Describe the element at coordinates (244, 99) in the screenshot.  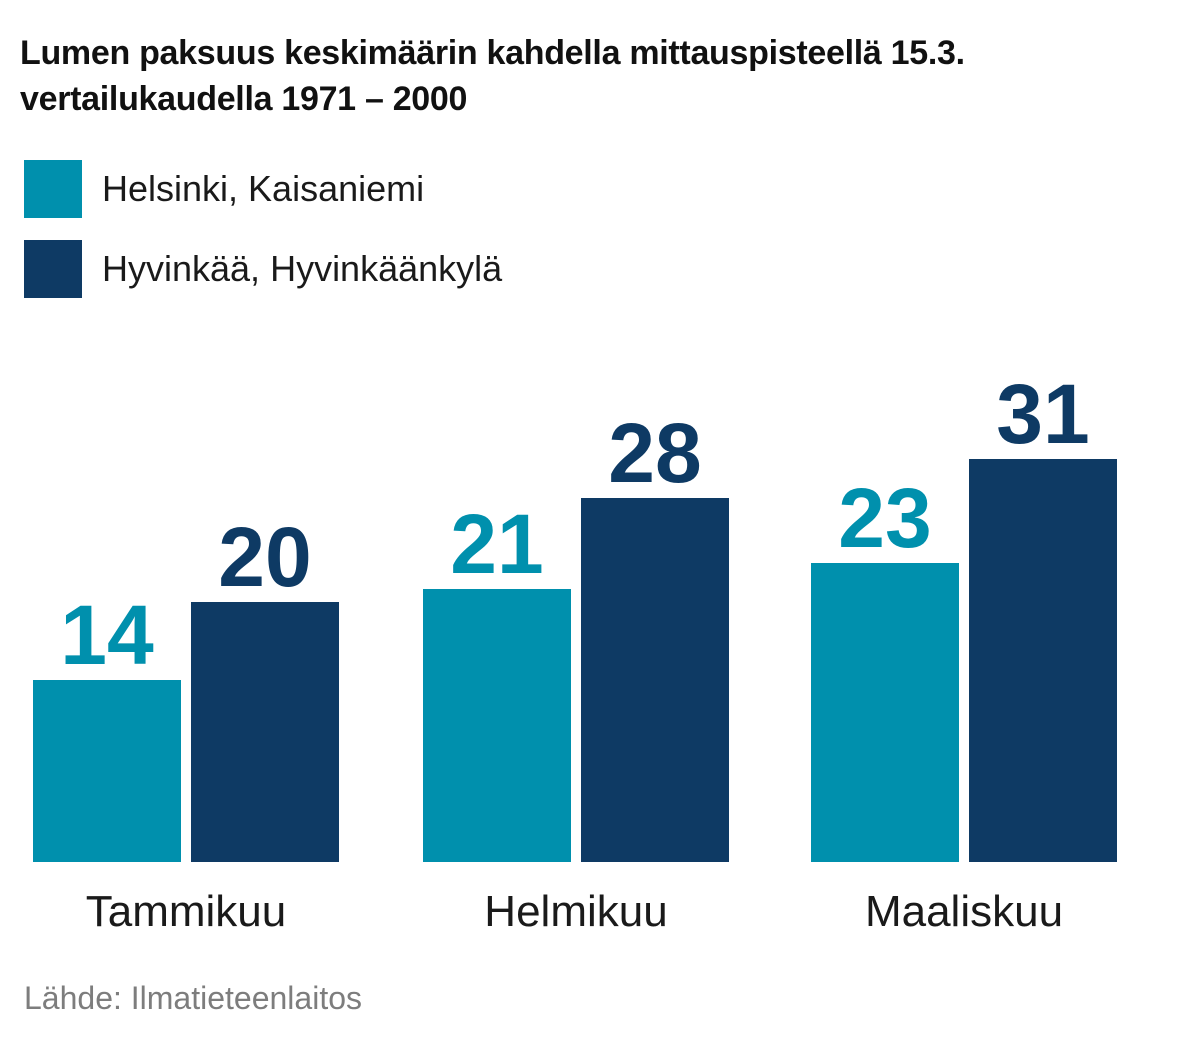
I see `chart-title-line-2: vertailukaudella 1971 – 2000` at that location.